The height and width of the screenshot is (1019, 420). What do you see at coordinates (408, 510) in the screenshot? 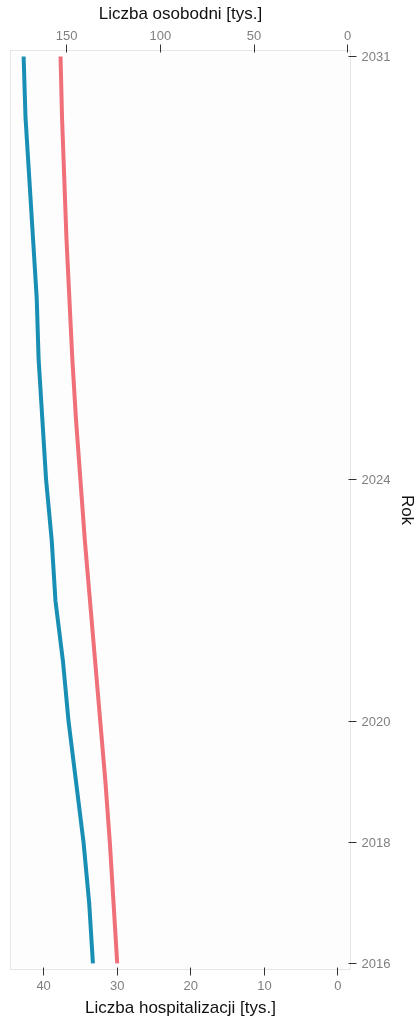
I see `y-axis-title: Rok` at bounding box center [408, 510].